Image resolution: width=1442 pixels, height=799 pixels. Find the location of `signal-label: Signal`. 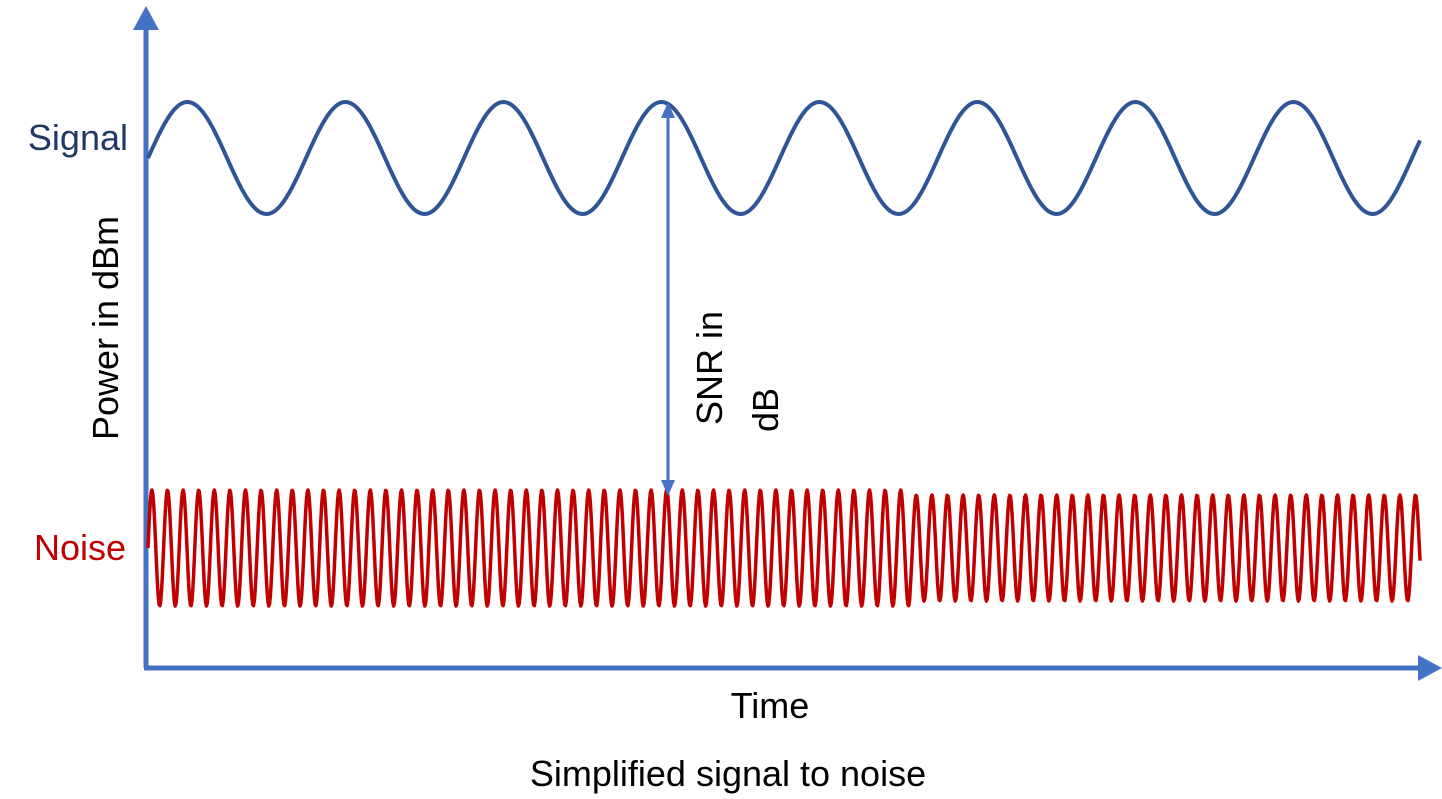

signal-label: Signal is located at coordinates (78, 137).